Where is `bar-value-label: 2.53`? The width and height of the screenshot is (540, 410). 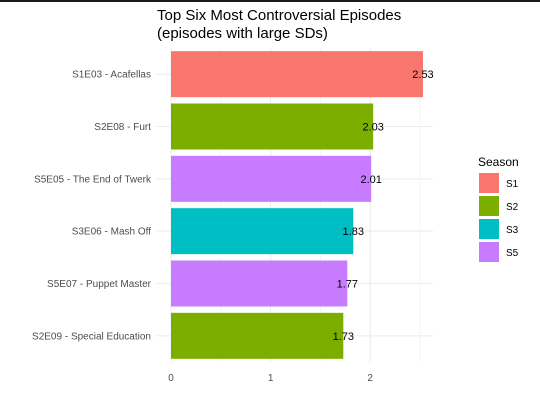
bar-value-label: 2.53 is located at coordinates (422, 75).